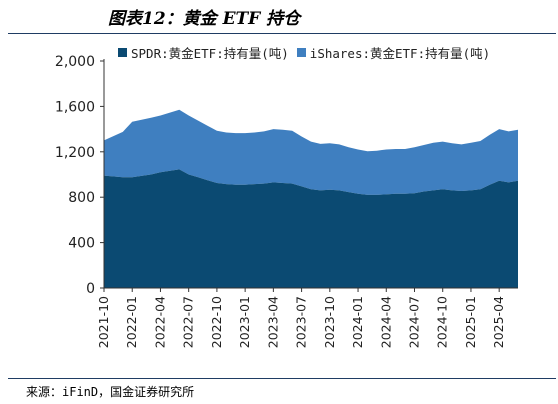  Describe the element at coordinates (75, 153) in the screenshot. I see `y-tick-label: 1,200` at that location.